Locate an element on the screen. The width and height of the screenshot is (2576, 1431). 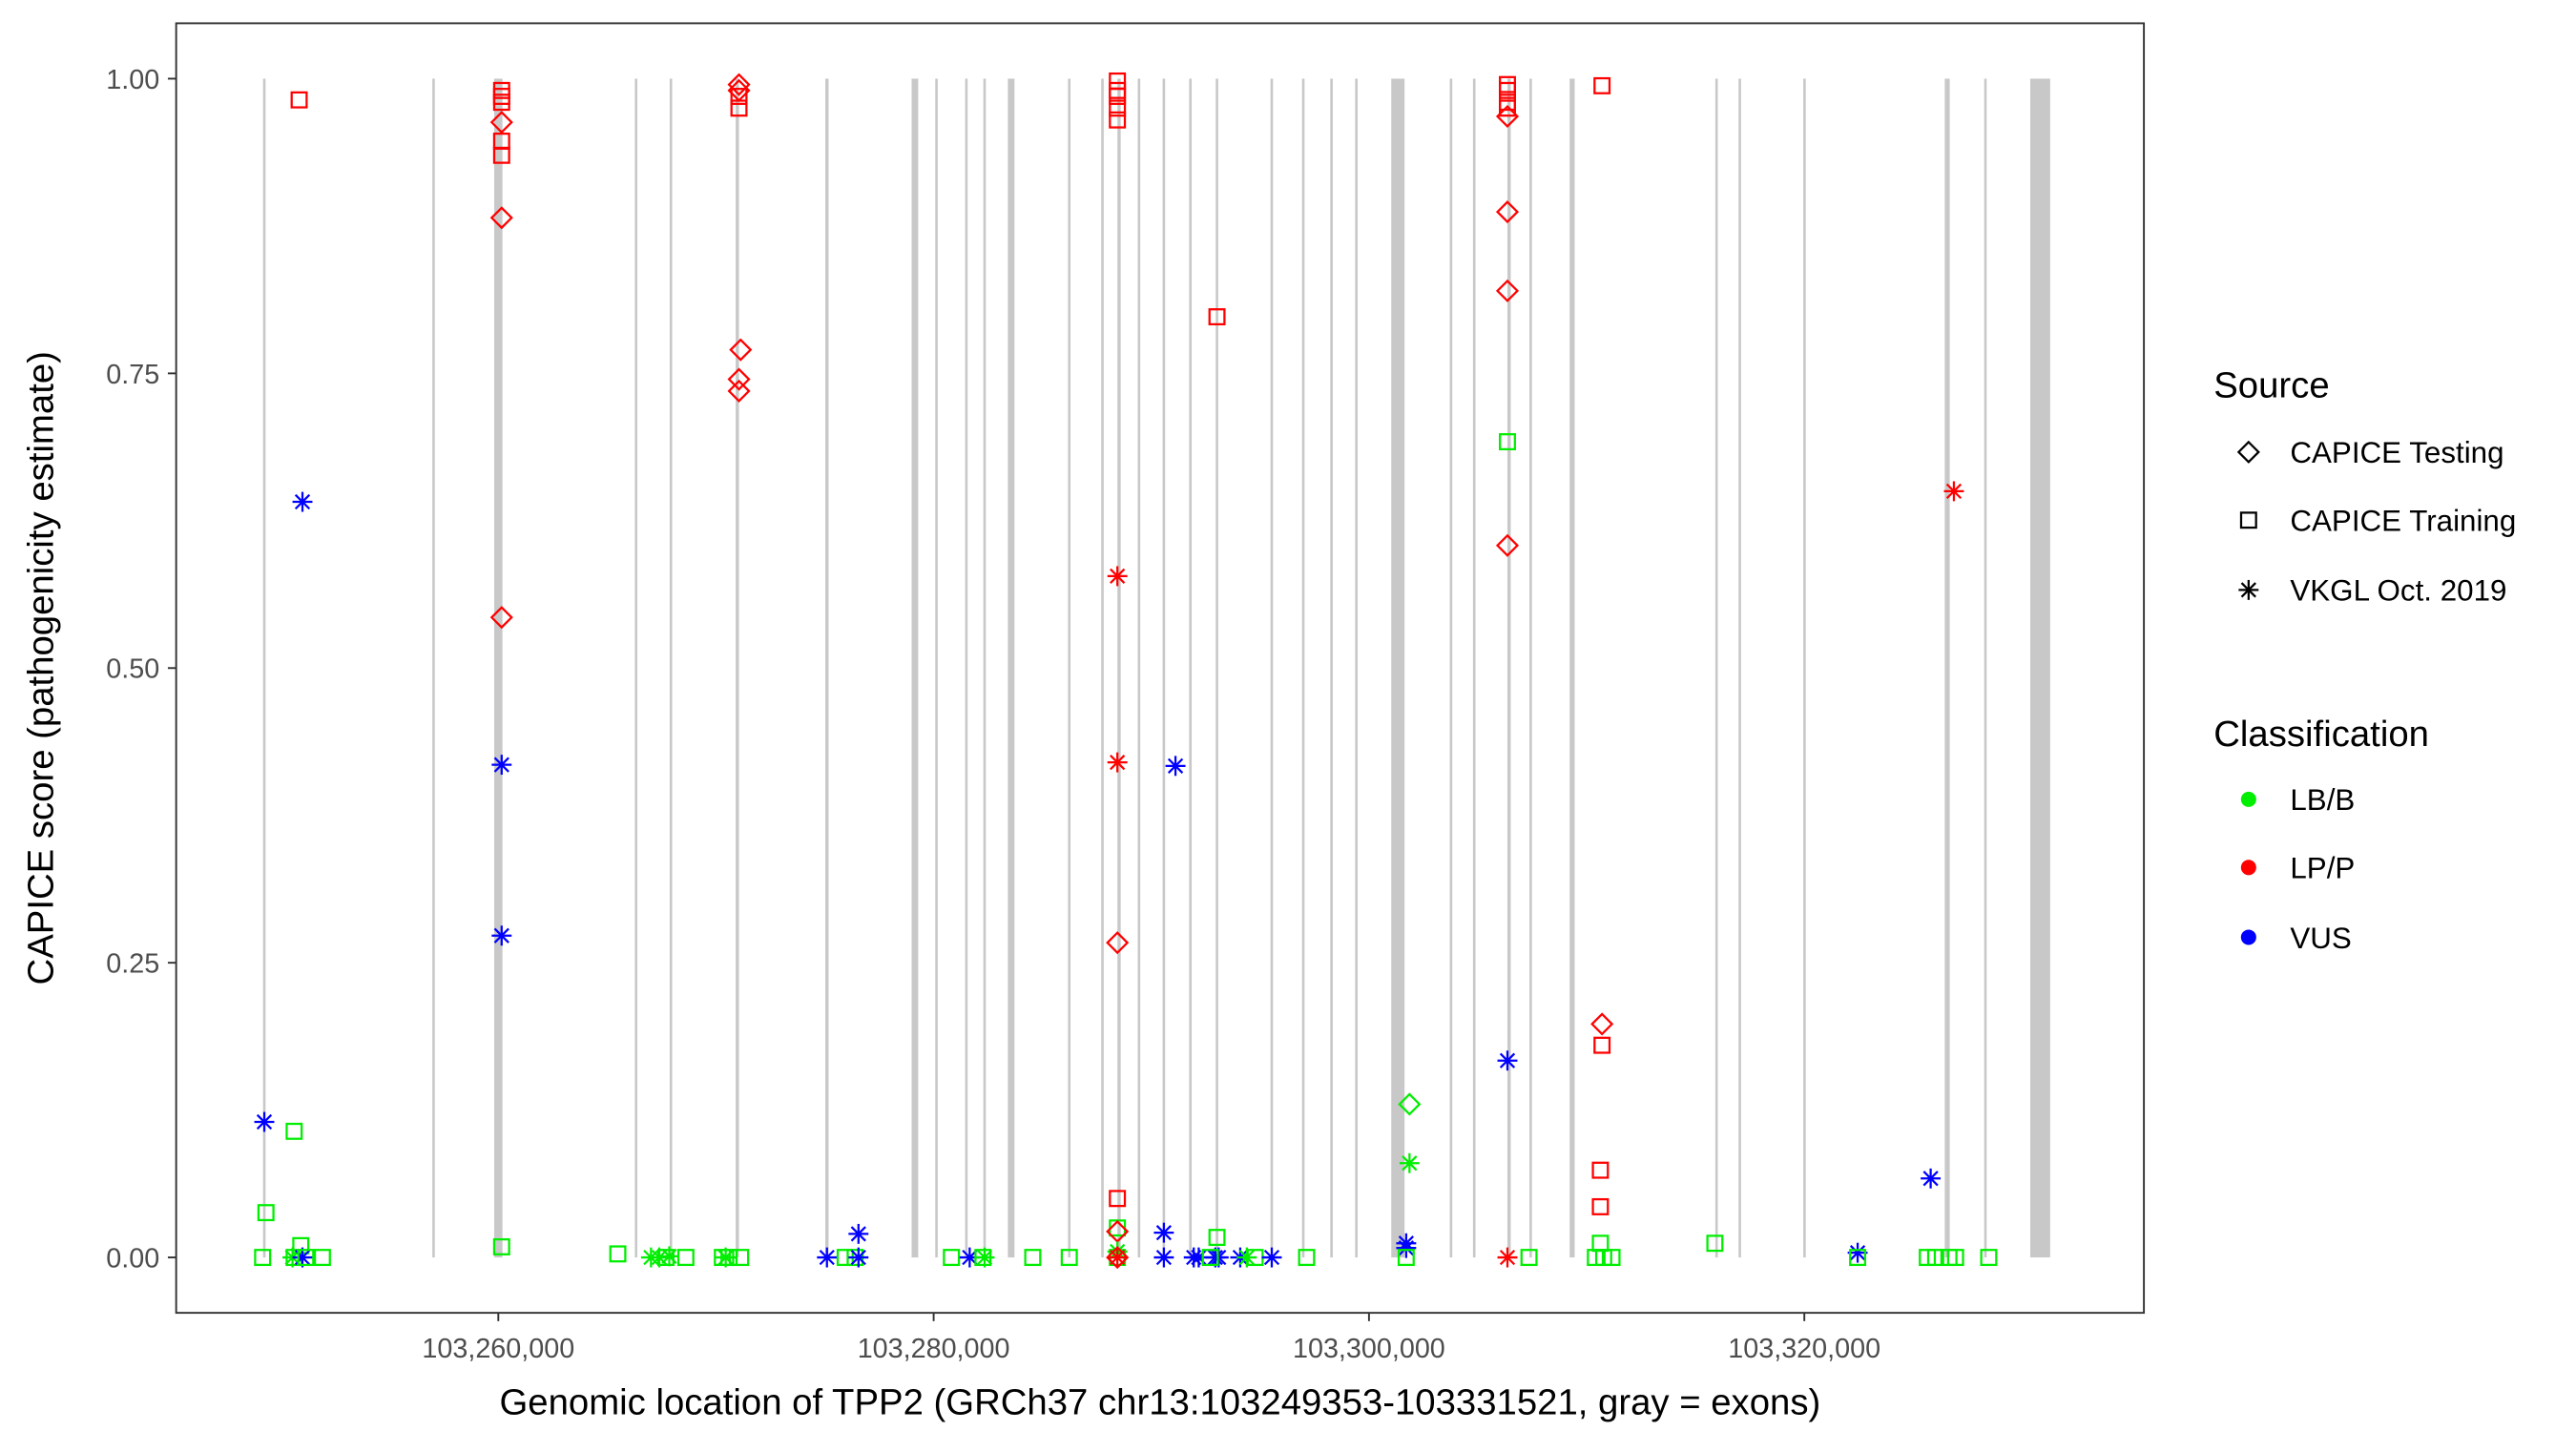
y-axis: 0.00 0.25 0.50 0.75 1.00 is located at coordinates (141, 670).